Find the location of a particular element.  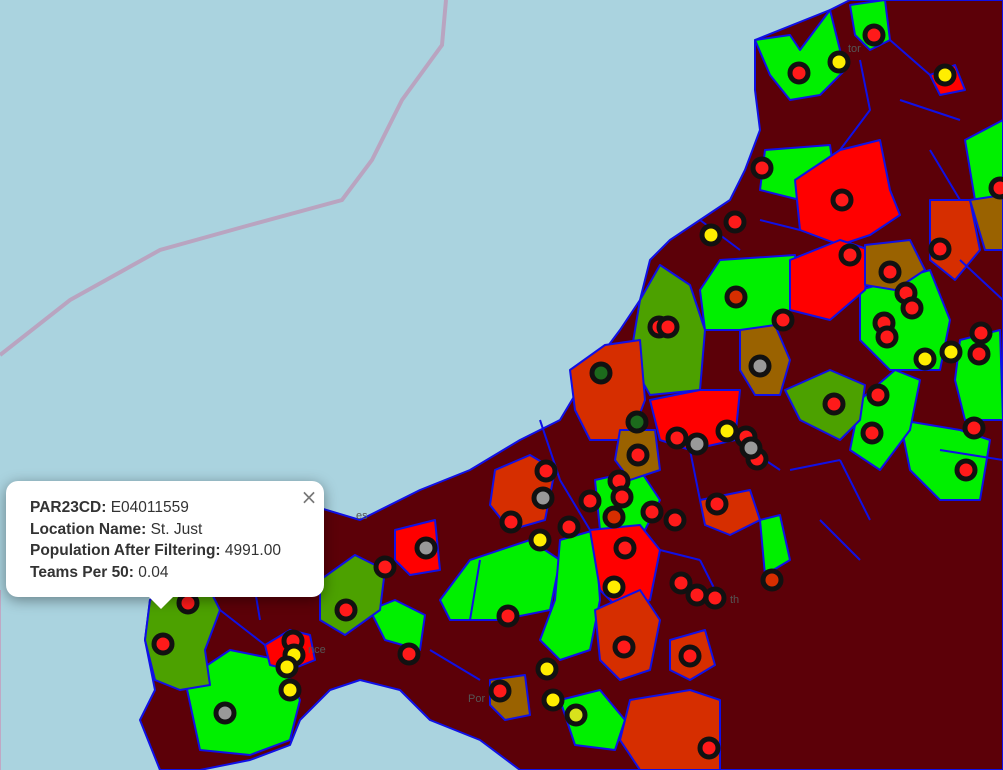

popup-key: Population After Filtering: is located at coordinates (125, 550).